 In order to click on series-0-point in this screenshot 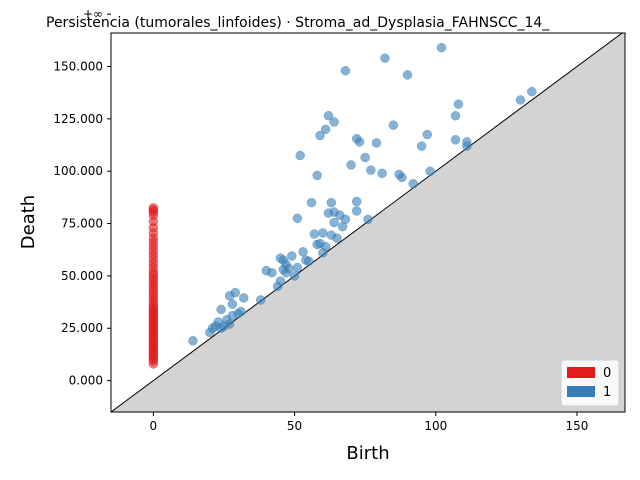, I will do `click(153, 208)`.